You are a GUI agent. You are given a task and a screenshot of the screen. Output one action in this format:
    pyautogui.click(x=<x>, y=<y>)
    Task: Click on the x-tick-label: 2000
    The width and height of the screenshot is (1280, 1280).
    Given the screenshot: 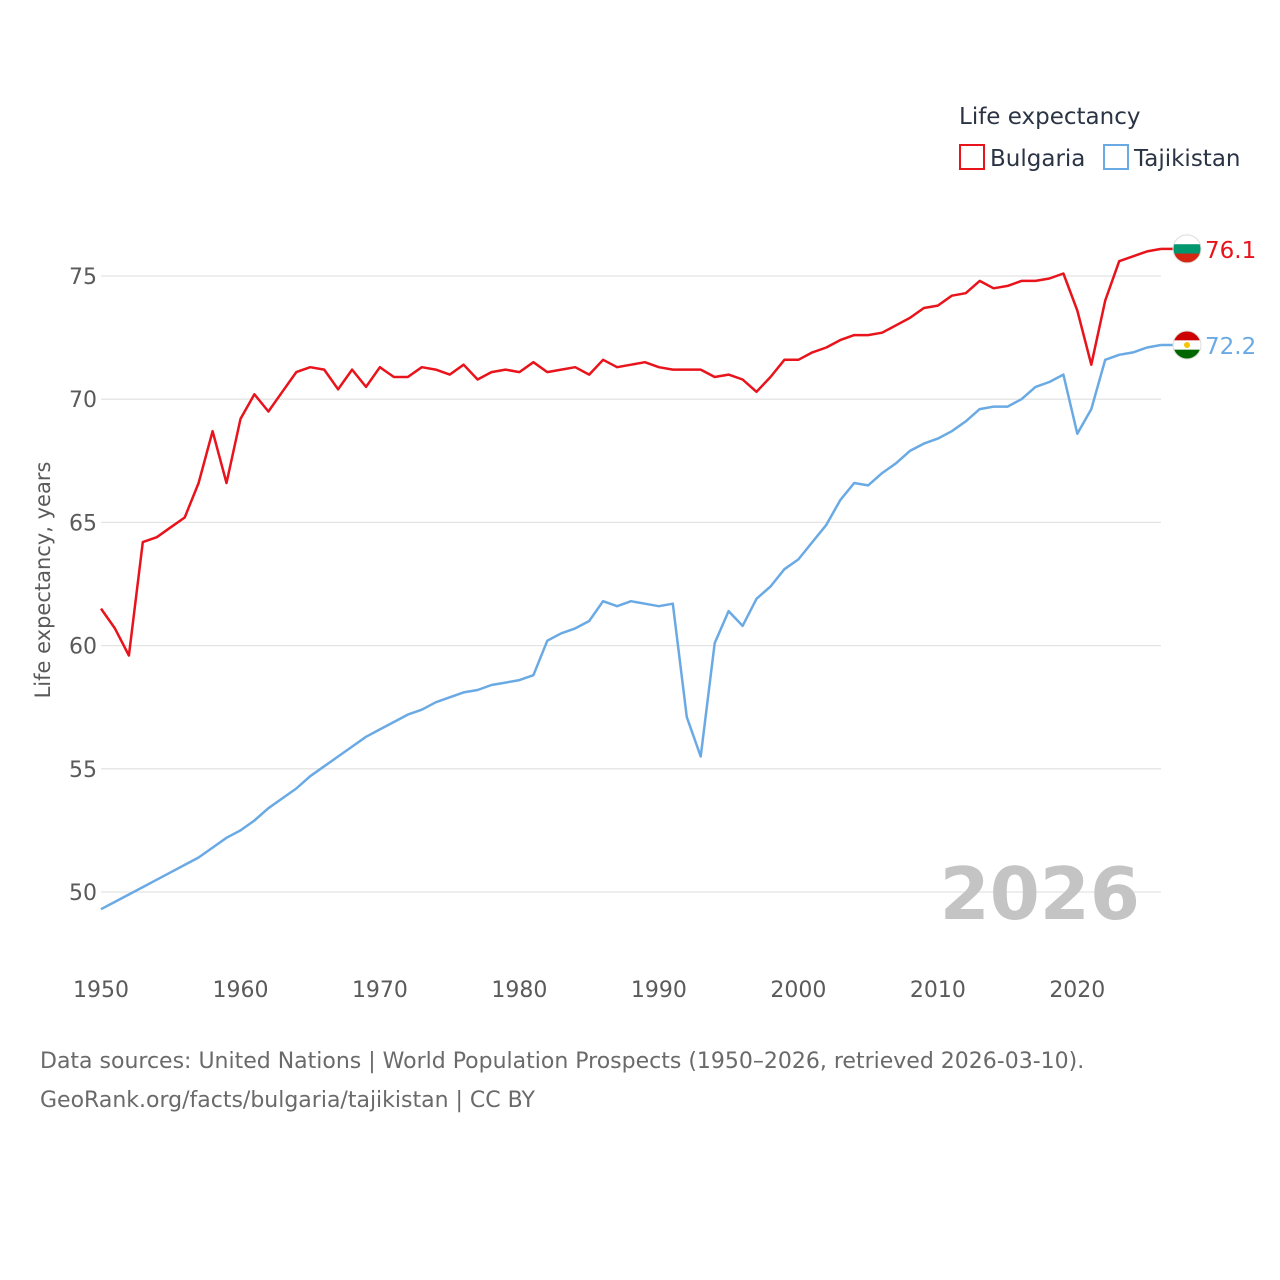 What is the action you would take?
    pyautogui.click(x=798, y=990)
    